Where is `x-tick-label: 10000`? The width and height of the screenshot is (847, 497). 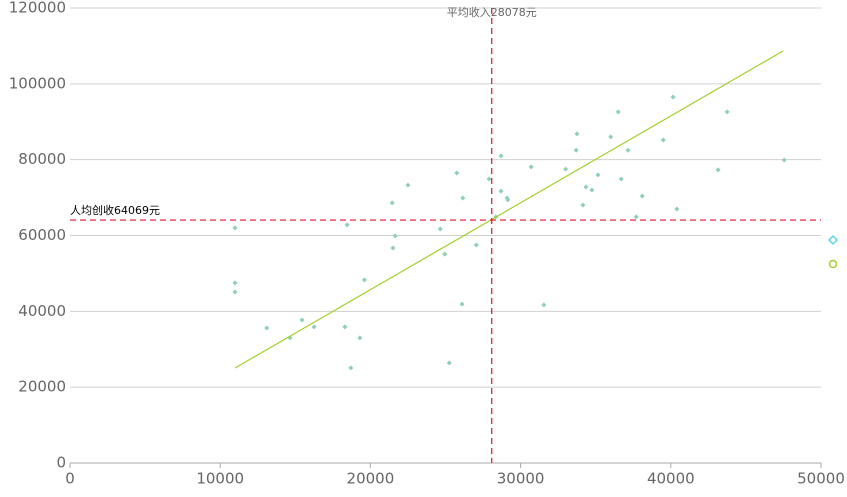
x-tick-label: 10000 is located at coordinates (220, 479).